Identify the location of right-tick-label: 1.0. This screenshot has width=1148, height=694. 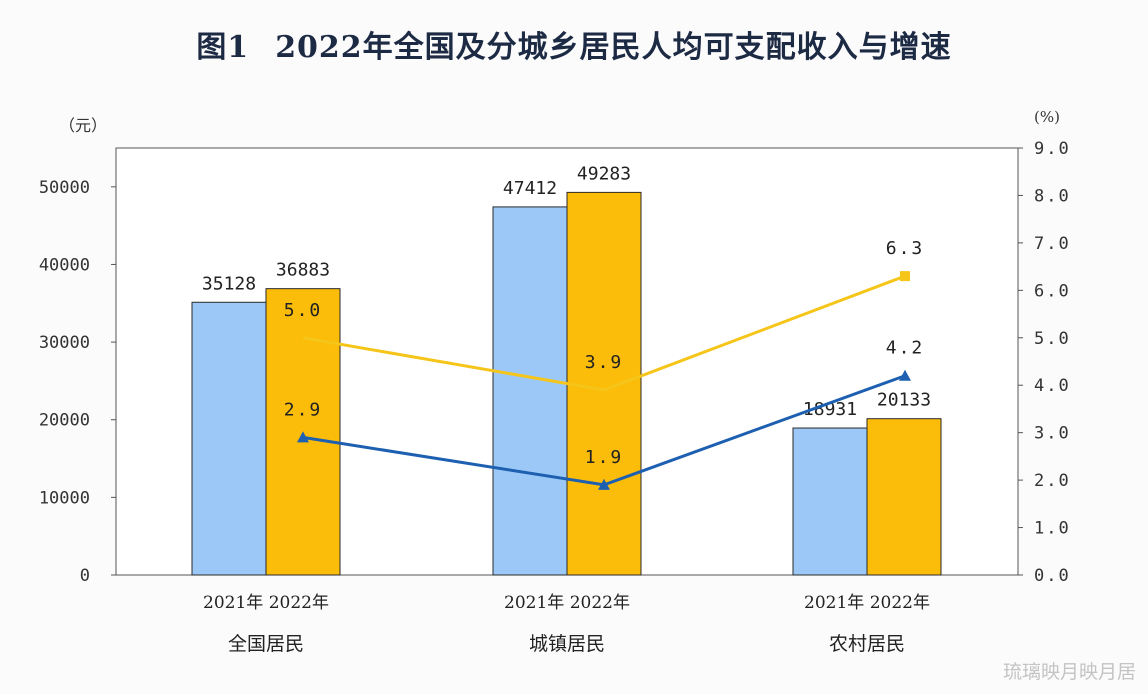
(1052, 529).